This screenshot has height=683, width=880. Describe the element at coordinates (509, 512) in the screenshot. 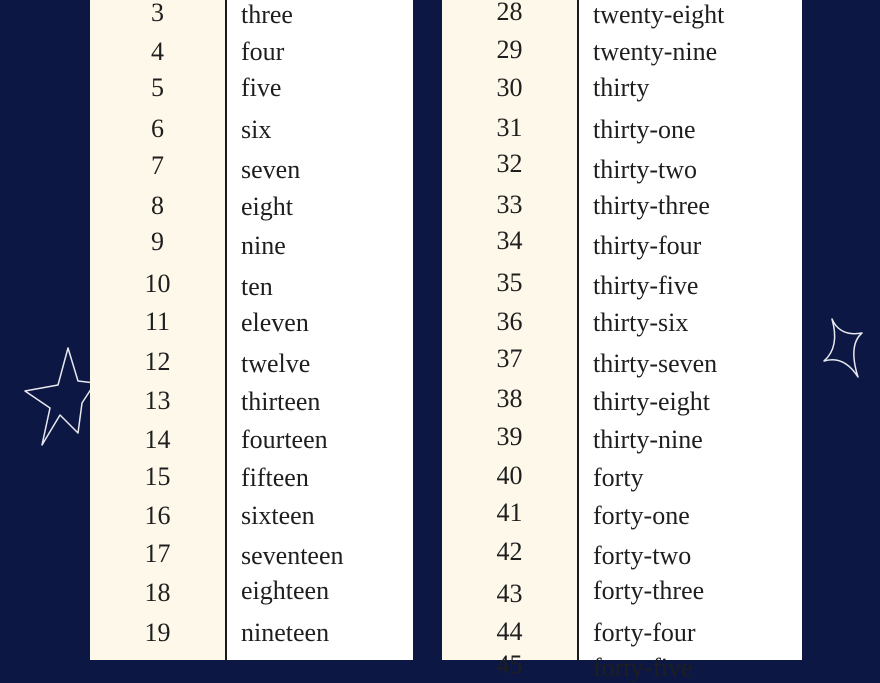

I see `row-number: 41` at that location.